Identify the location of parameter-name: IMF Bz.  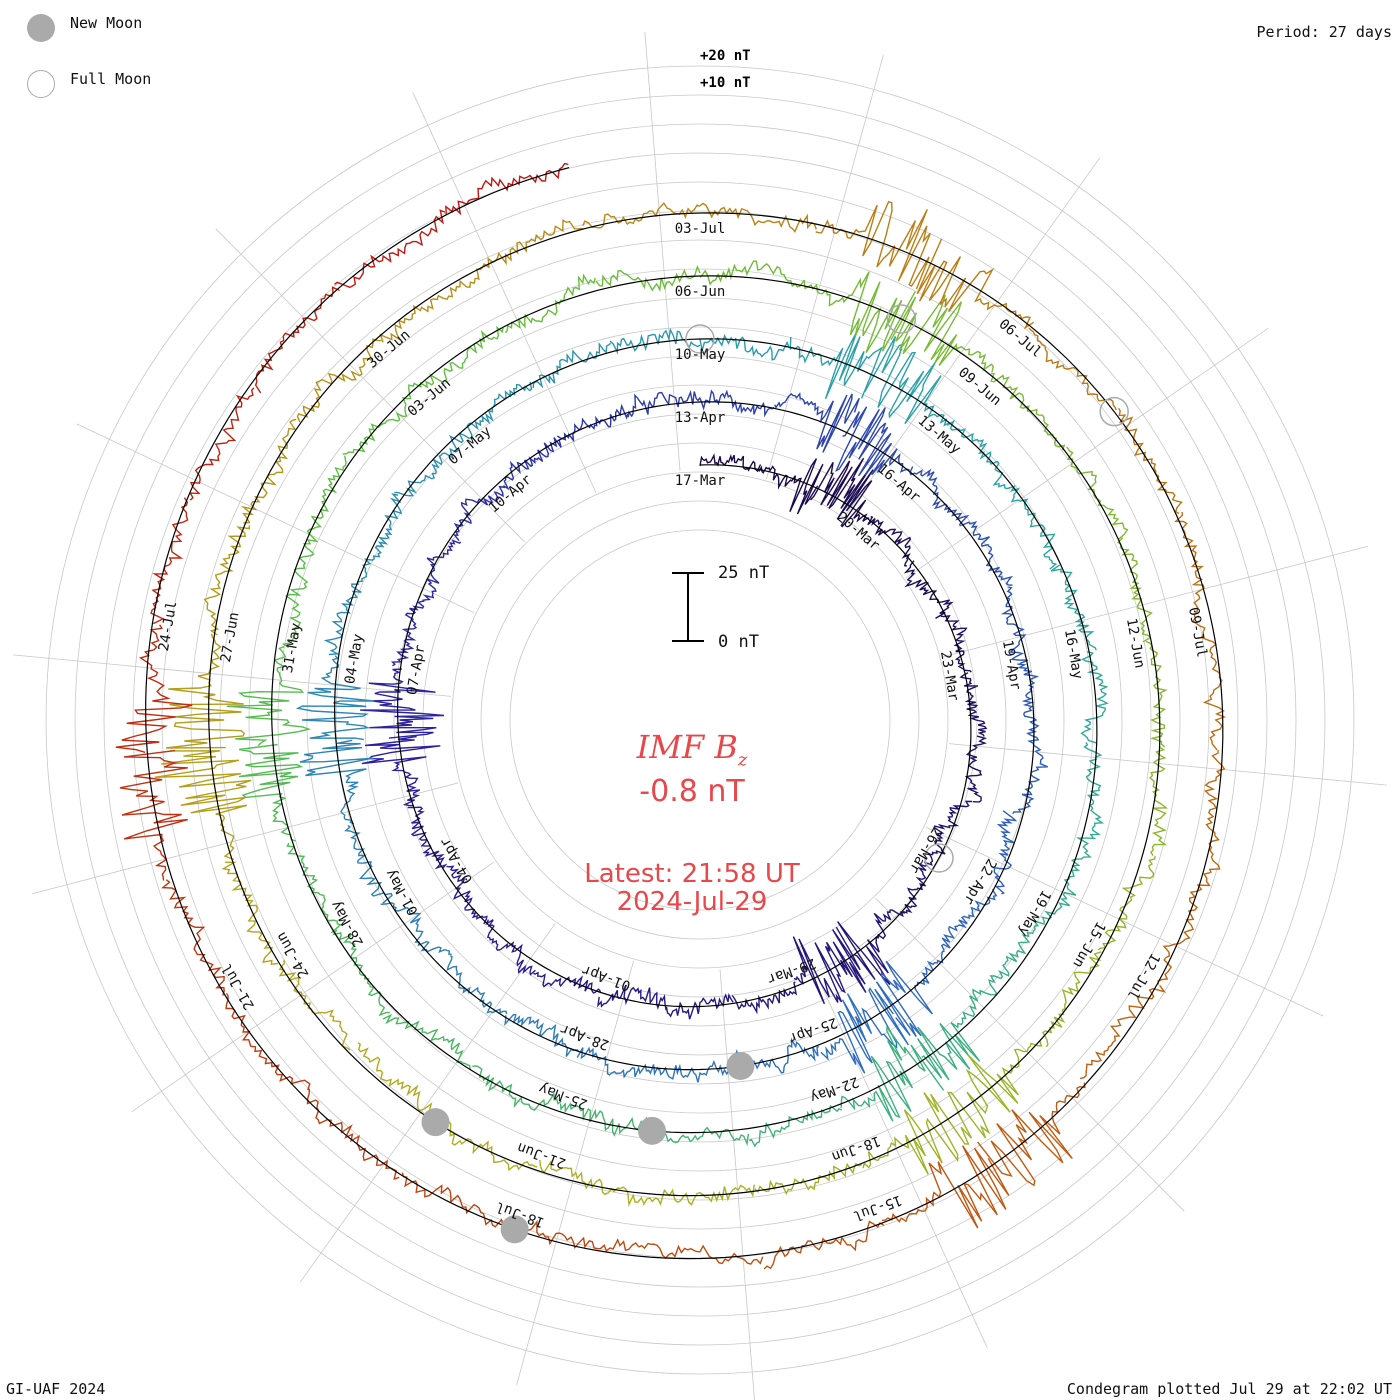
(692, 749).